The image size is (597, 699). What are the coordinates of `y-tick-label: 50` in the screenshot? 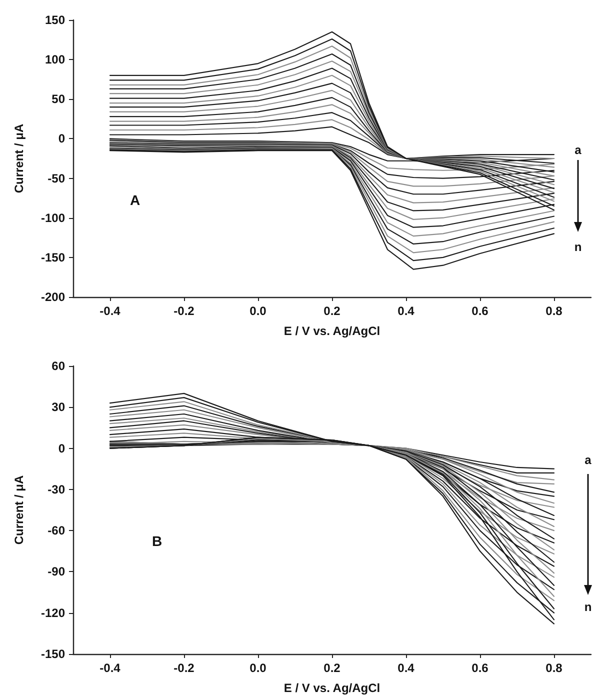 It's located at (59, 99).